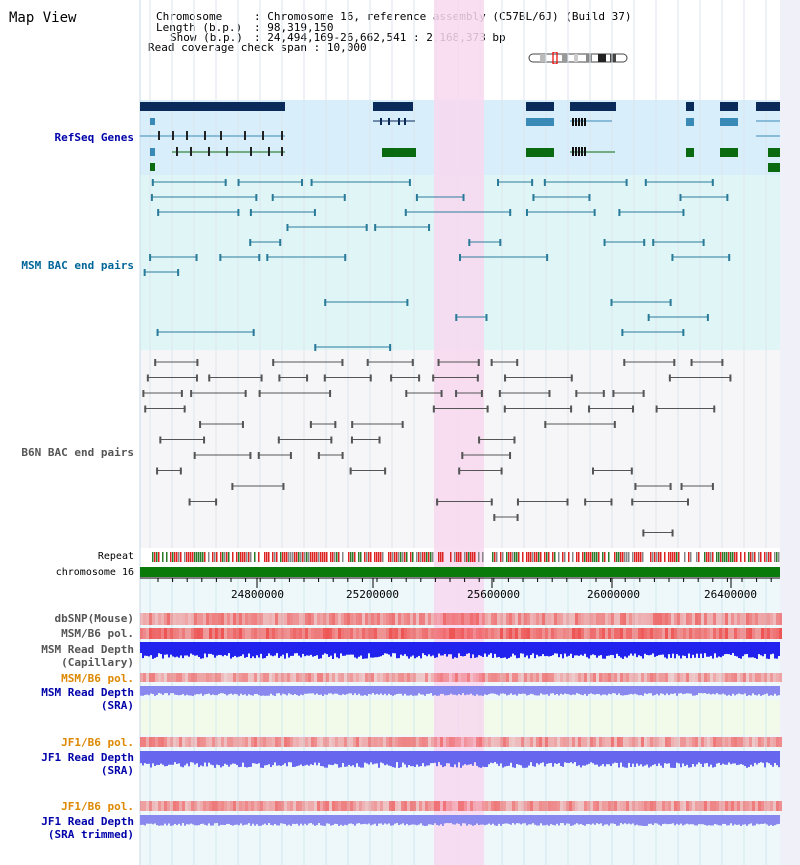  I want to click on refseq-genes-track, so click(460, 137).